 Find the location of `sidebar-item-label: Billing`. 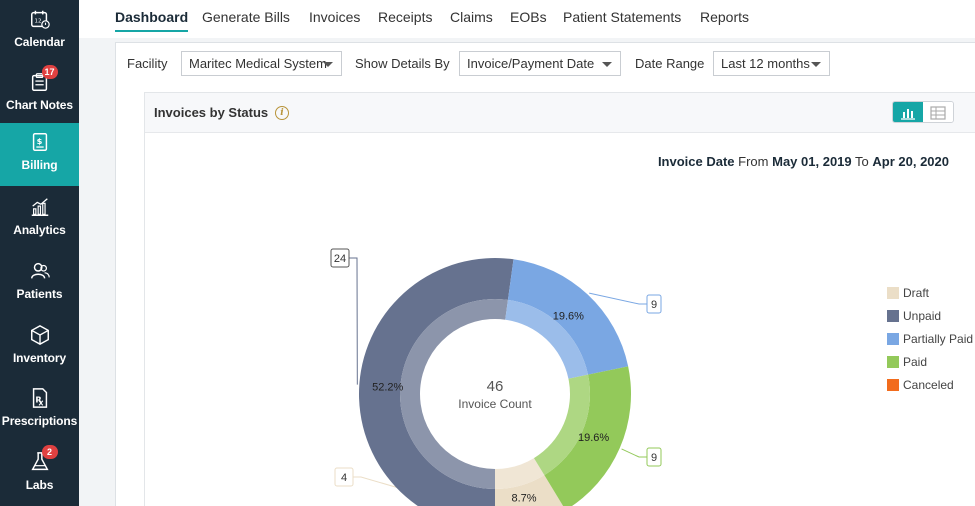

sidebar-item-label: Billing is located at coordinates (39, 165).